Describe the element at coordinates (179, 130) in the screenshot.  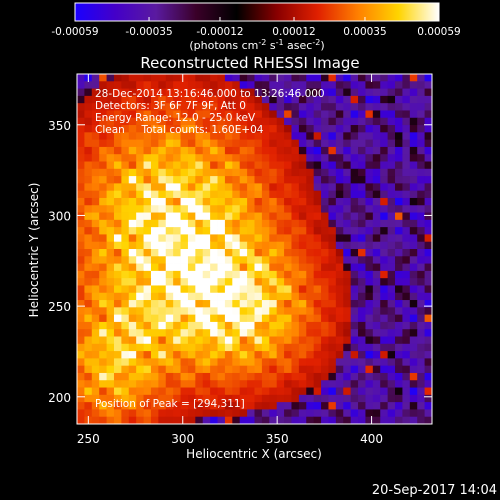
I see `annotation-clean-counts: Clean Total counts: 1.60E+04` at that location.